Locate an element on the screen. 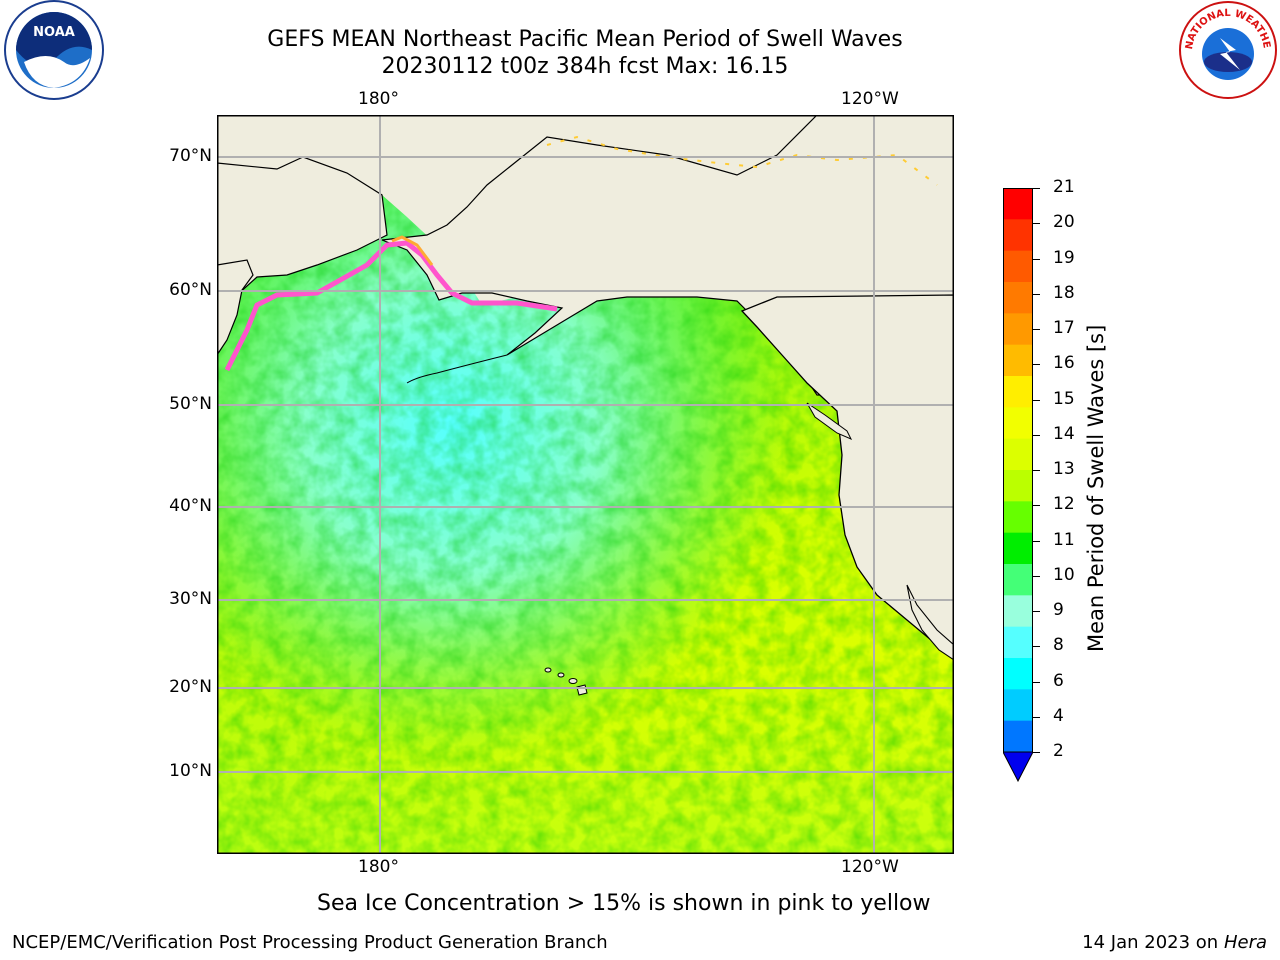 The image size is (1280, 960). colorbar is located at coordinates (1018, 485).